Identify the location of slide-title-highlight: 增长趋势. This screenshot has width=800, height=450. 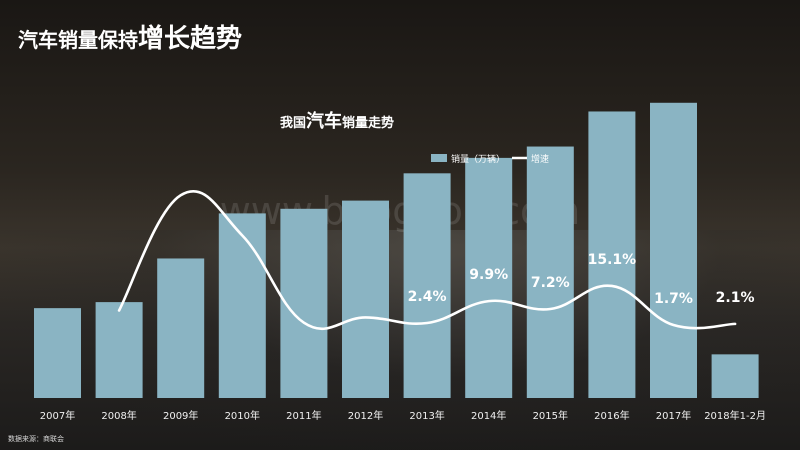
(190, 39).